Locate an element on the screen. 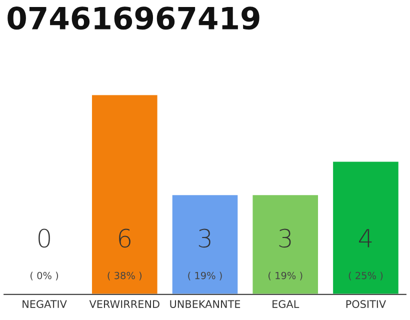 The height and width of the screenshot is (320, 410). data-label: 6 ( 38% ) is located at coordinates (125, 254).